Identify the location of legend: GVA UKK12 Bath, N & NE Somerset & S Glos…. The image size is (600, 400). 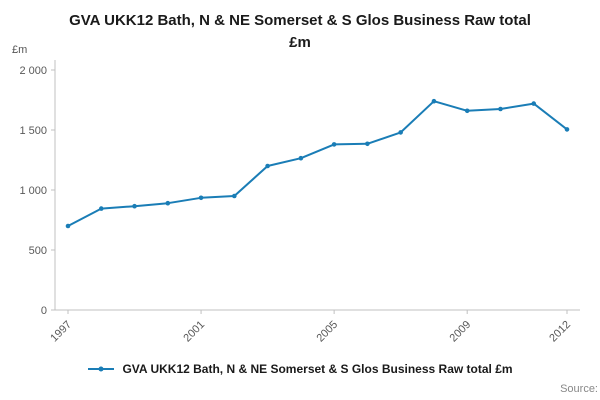
(300, 369).